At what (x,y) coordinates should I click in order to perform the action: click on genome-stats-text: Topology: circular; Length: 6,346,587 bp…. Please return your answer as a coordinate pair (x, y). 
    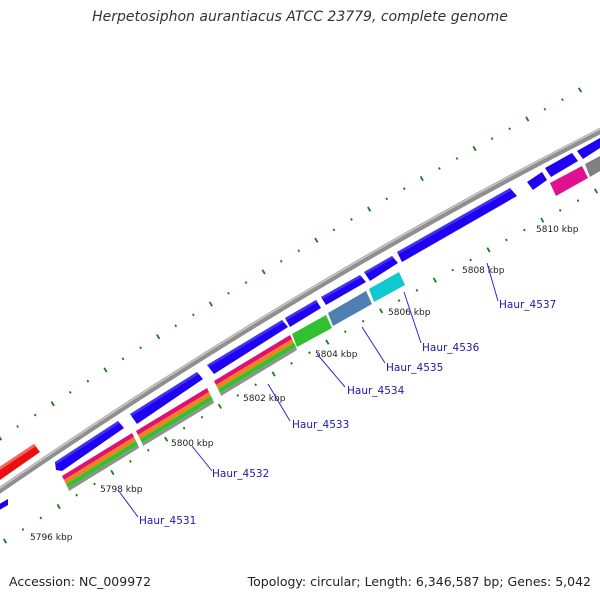
    Looking at the image, I should click on (419, 581).